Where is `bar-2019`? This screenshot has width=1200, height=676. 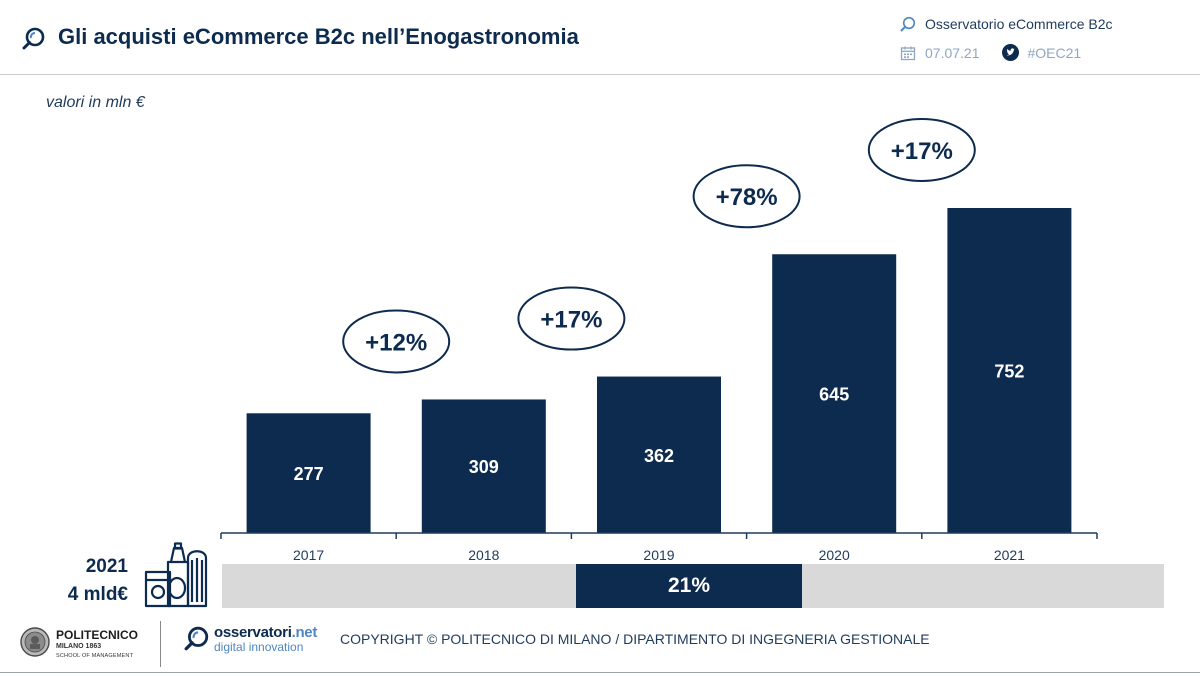 bar-2019 is located at coordinates (659, 454).